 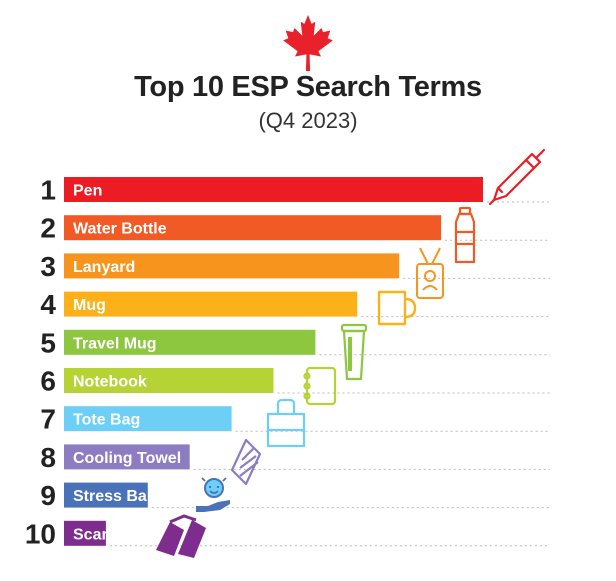 I want to click on tote-bag-icon, so click(x=286, y=423).